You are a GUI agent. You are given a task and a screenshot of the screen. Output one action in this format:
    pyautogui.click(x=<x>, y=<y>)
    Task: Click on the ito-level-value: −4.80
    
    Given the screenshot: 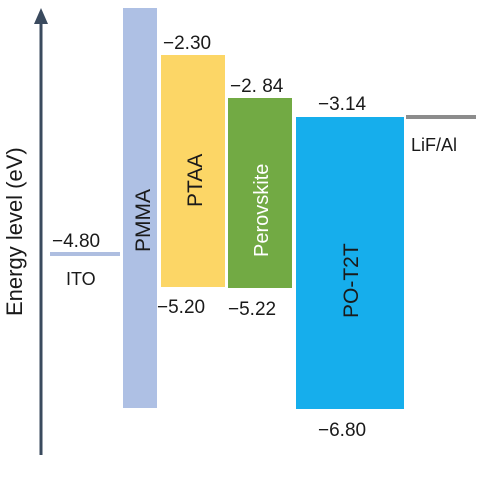 What is the action you would take?
    pyautogui.click(x=76, y=241)
    